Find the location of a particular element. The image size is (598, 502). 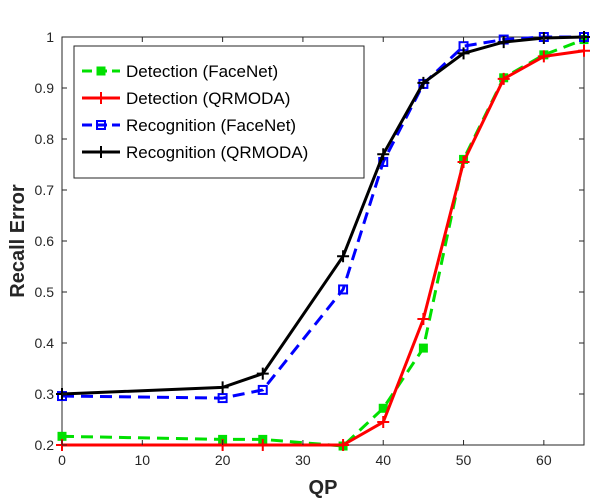

legend-entry-3: Recognition (FaceNet) is located at coordinates (189, 125).